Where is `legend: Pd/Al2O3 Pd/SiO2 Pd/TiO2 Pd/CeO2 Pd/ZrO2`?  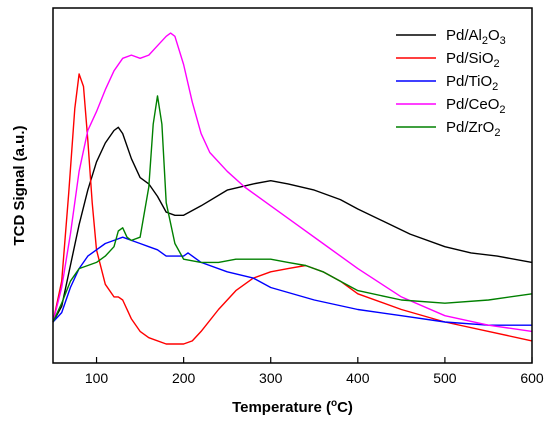 legend: Pd/Al2O3 Pd/SiO2 Pd/TiO2 Pd/CeO2 Pd/ZrO2 is located at coordinates (451, 83).